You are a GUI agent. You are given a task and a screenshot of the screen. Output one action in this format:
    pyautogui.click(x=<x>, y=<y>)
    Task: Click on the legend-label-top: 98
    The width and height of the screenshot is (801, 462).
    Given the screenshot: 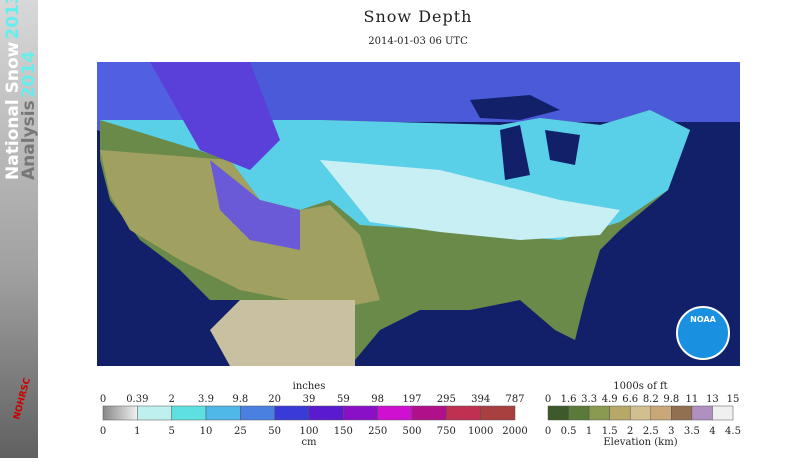 What is the action you would take?
    pyautogui.click(x=377, y=399)
    